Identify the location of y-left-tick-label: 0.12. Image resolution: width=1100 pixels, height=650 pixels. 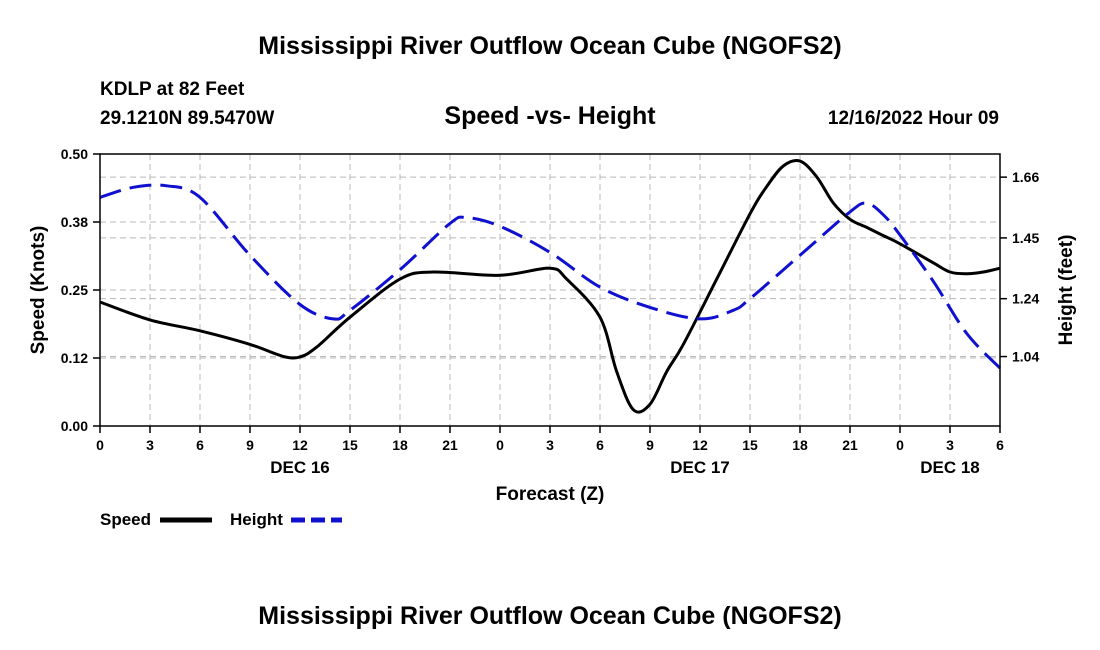
(74, 358).